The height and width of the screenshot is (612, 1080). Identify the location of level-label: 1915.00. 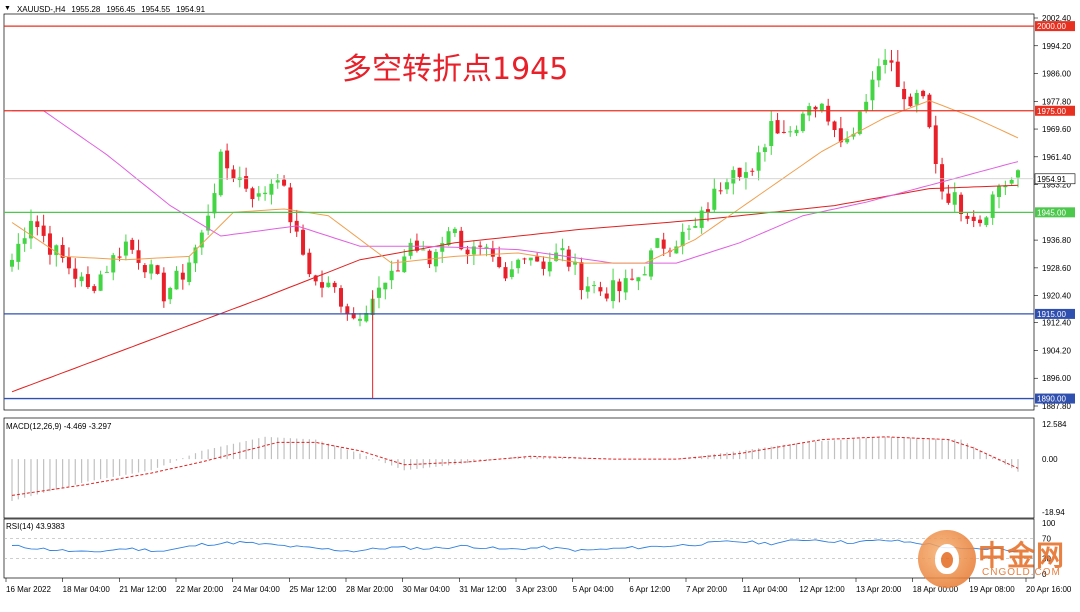
(1051, 314).